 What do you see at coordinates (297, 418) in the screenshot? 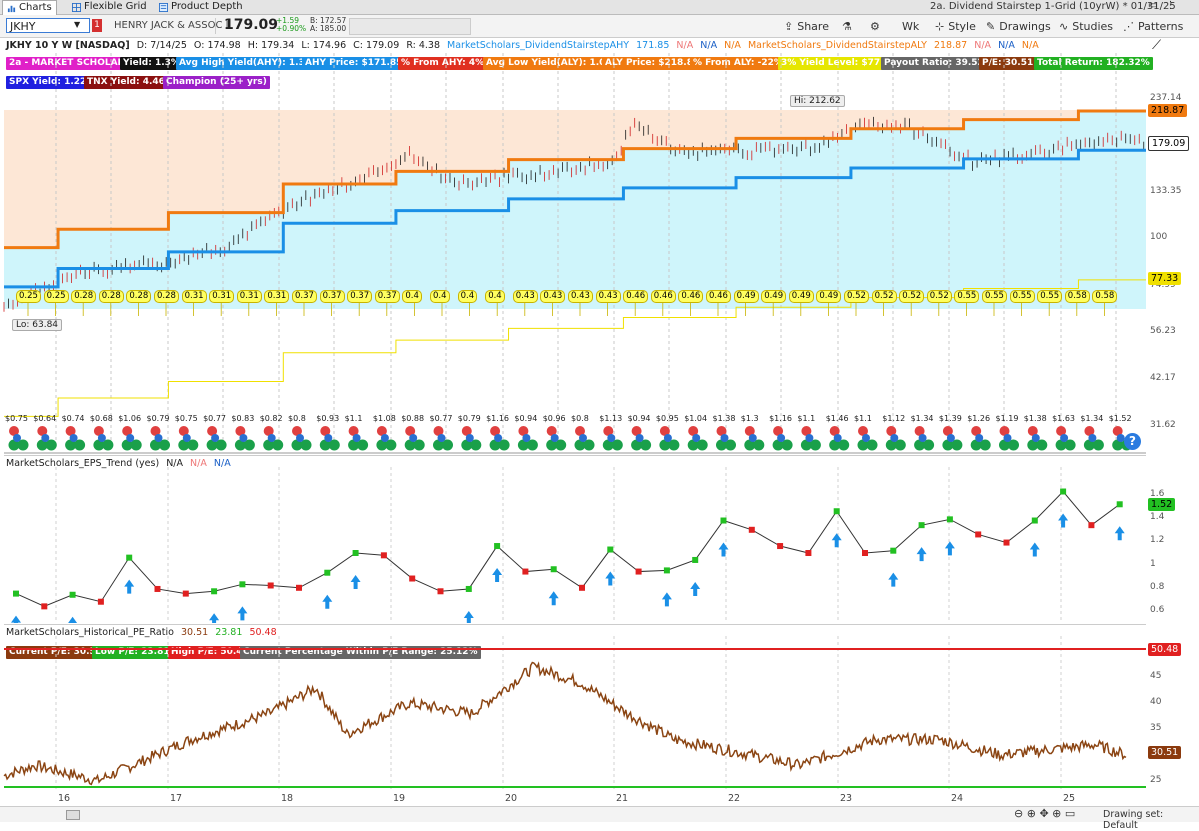
I see `eps-label: $0.8` at bounding box center [297, 418].